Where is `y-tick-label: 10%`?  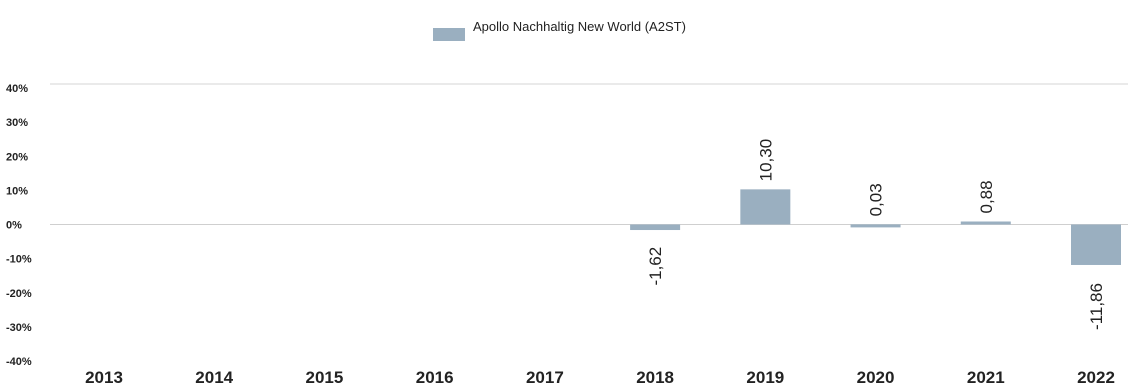
y-tick-label: 10% is located at coordinates (17, 191).